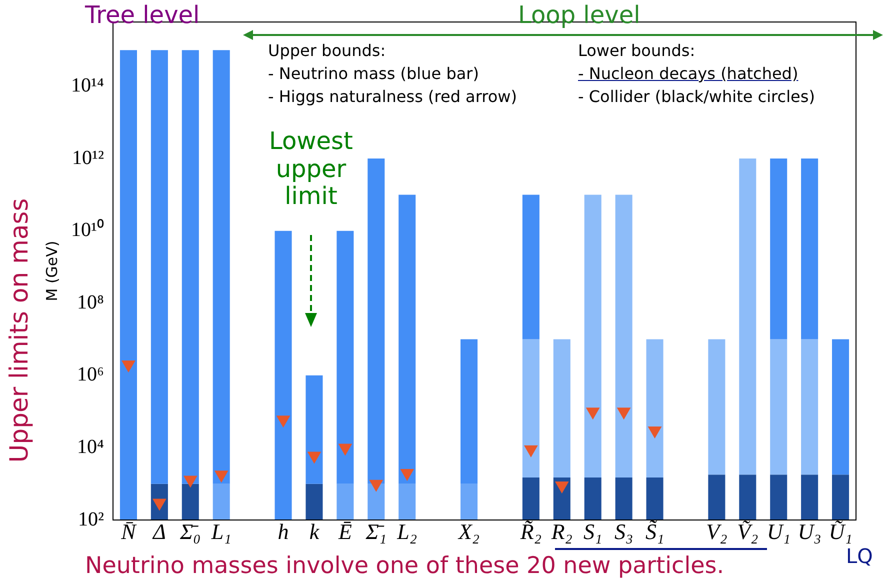 This screenshot has width=886, height=584. I want to click on y-tick-label: 10⁸, so click(90, 302).